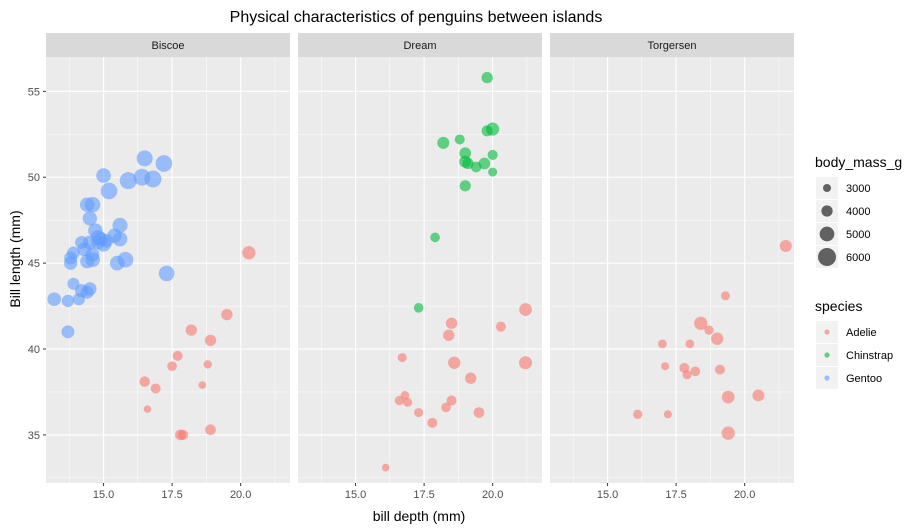 Image resolution: width=923 pixels, height=530 pixels. What do you see at coordinates (34, 350) in the screenshot?
I see `y-tick-label: 40` at bounding box center [34, 350].